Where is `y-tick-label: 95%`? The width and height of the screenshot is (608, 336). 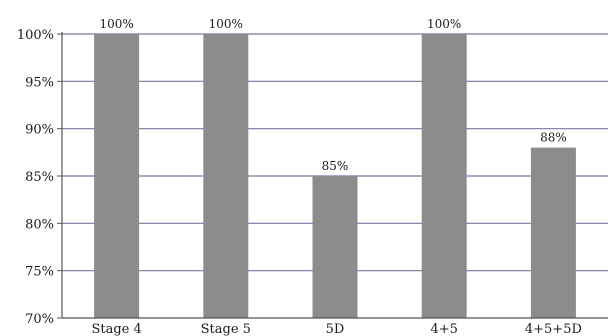
y-tick-label: 95% is located at coordinates (39, 82).